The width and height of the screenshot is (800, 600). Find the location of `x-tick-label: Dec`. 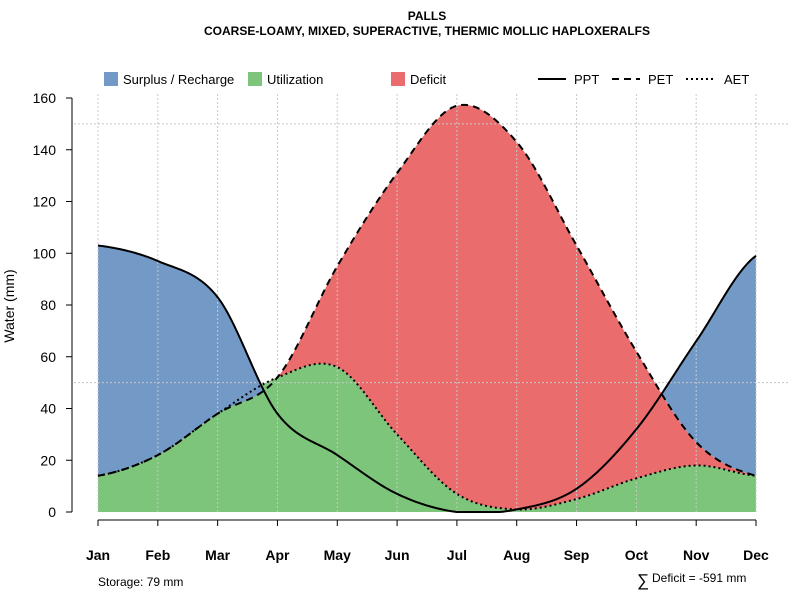

x-tick-label: Dec is located at coordinates (756, 555).